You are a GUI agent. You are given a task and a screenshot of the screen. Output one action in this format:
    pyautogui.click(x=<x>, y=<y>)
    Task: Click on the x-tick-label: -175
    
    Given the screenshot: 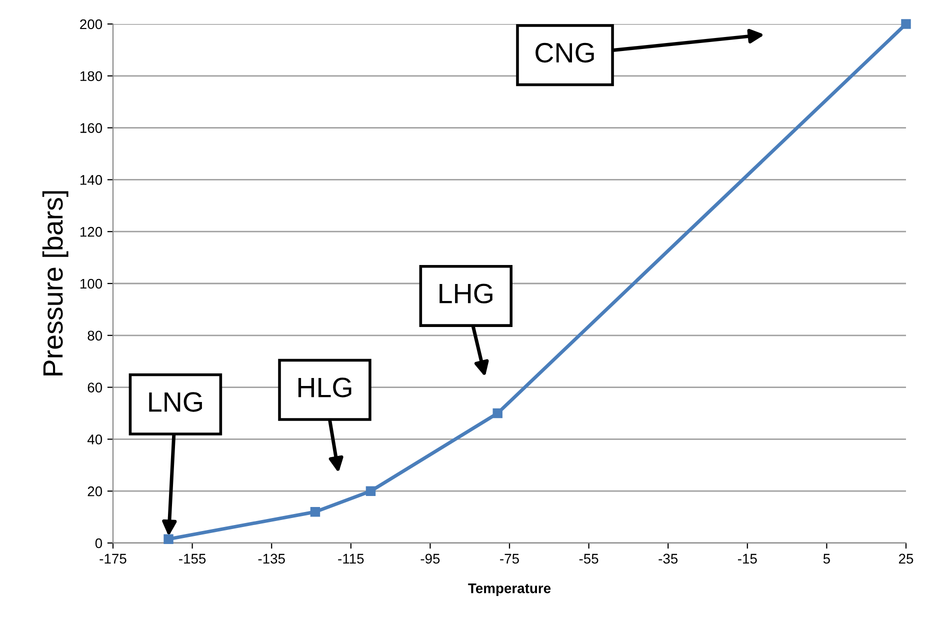 What is the action you would take?
    pyautogui.click(x=113, y=559)
    